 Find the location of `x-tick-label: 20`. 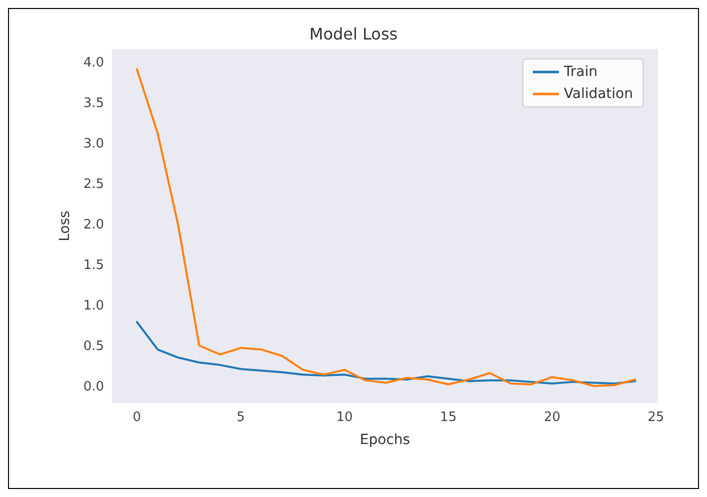

x-tick-label: 20 is located at coordinates (552, 417).